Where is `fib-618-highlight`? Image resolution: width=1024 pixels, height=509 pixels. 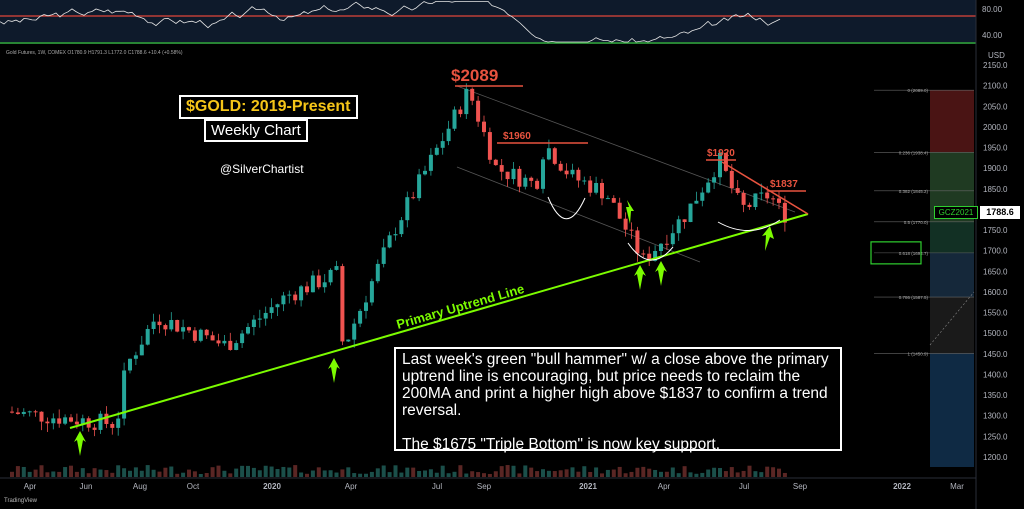
fib-618-highlight is located at coordinates (896, 253).